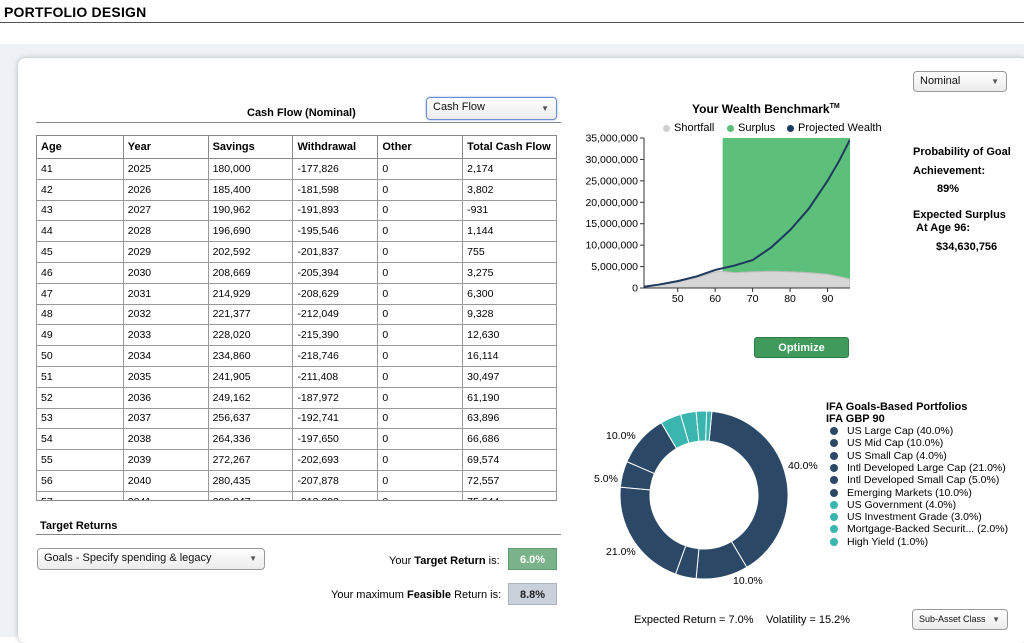  Describe the element at coordinates (960, 619) in the screenshot. I see `sub-asset-class-select: Sub-Asset Class ▼` at that location.